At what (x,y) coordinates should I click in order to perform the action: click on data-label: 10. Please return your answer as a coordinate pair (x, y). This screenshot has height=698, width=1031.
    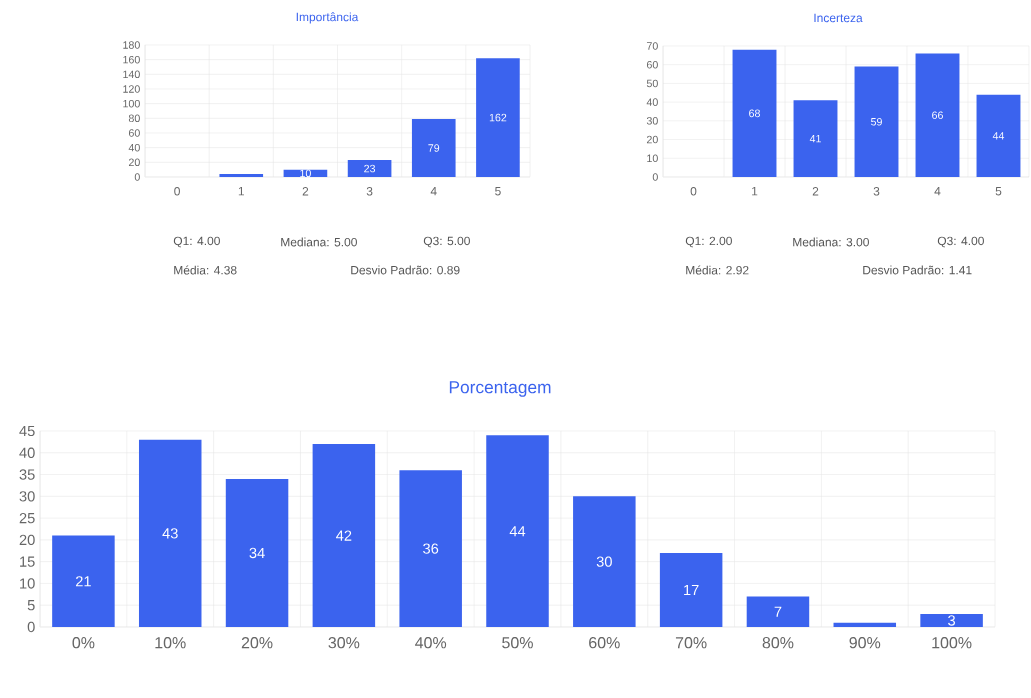
    Looking at the image, I should click on (305, 173).